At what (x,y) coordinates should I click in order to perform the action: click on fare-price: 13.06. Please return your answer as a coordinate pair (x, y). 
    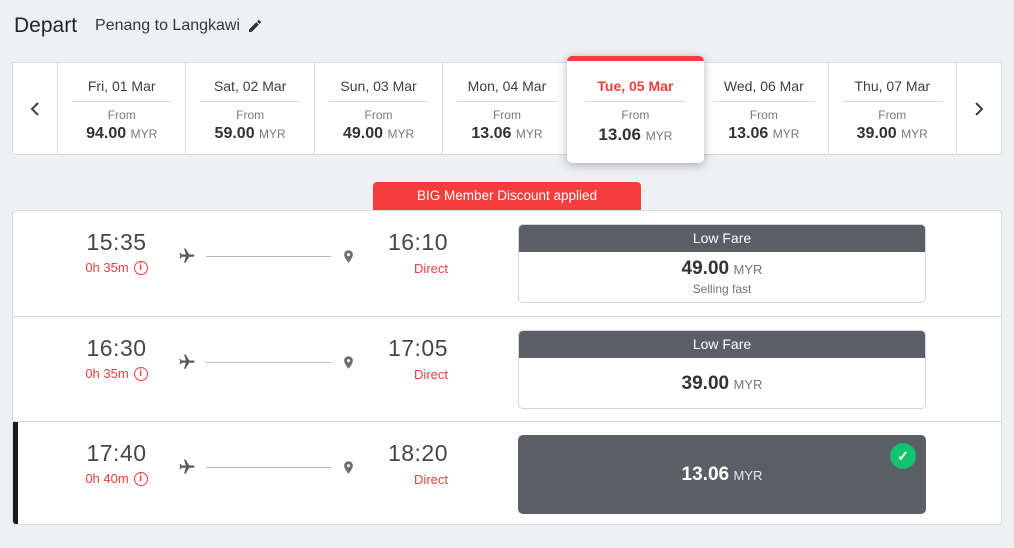
    Looking at the image, I should click on (705, 474).